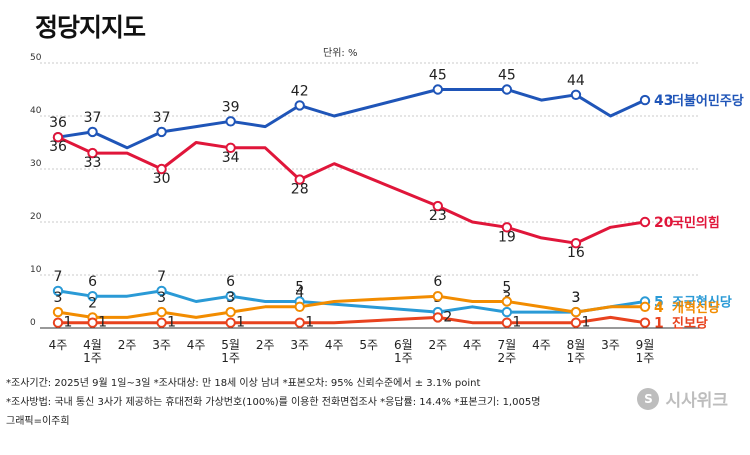 This screenshot has height=455, width=750. I want to click on y-tick-label: 40, so click(36, 111).